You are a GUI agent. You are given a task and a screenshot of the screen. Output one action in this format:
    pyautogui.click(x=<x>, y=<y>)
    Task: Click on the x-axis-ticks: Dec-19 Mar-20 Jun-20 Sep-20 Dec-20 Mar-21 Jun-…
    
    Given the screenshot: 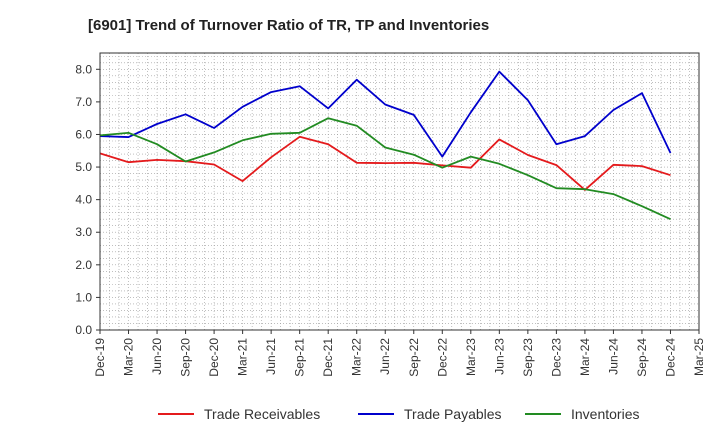 What is the action you would take?
    pyautogui.click(x=399, y=353)
    